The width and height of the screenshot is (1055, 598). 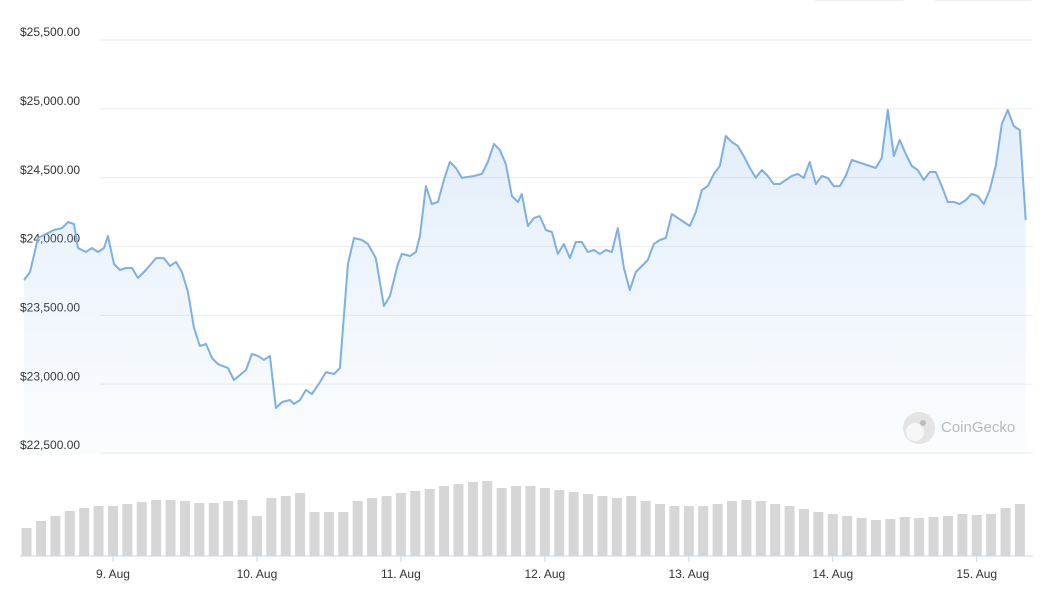 I want to click on y-tick-label: $25,000.00, so click(x=50, y=101).